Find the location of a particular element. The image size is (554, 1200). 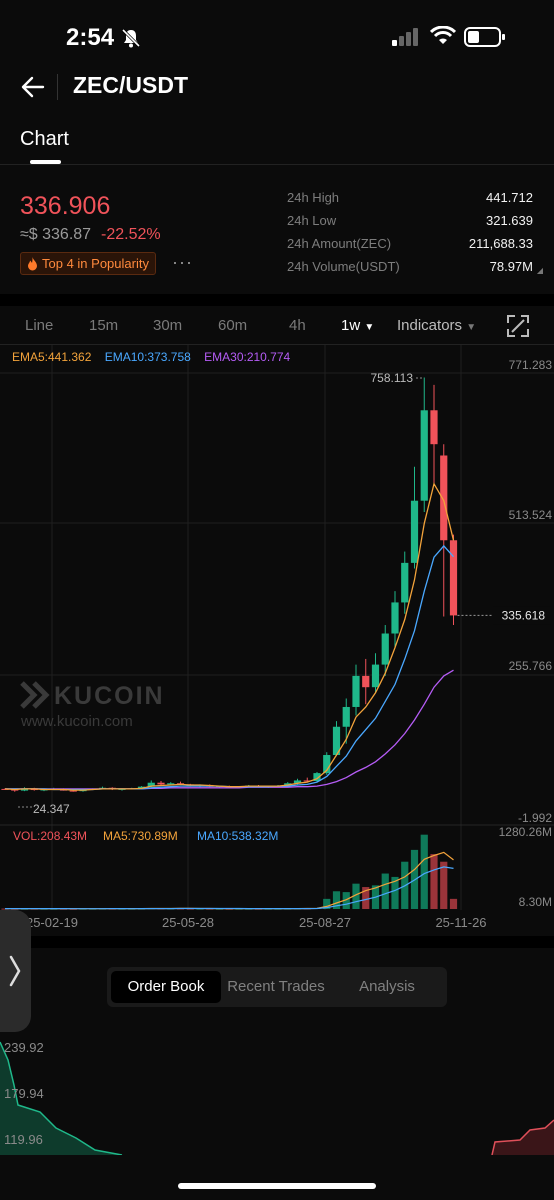

max-price-label: 758.113 is located at coordinates (392, 378).